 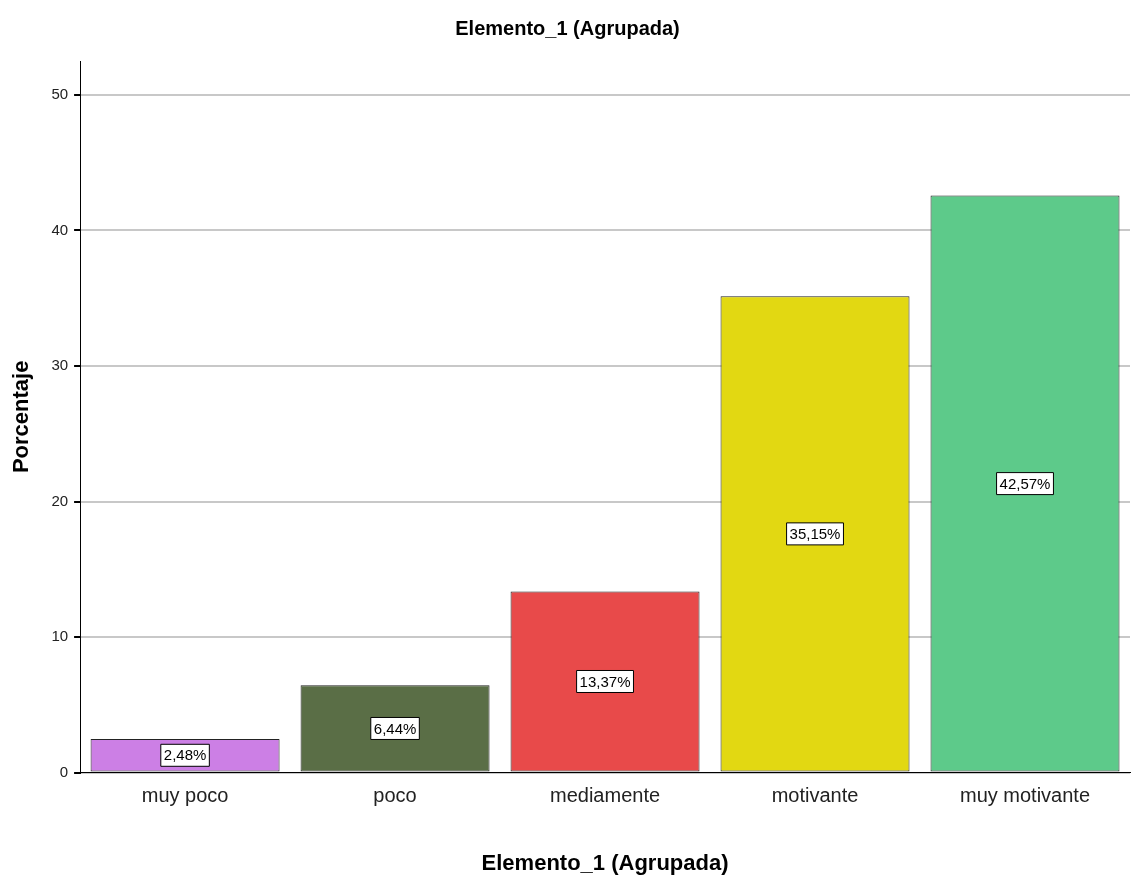 What do you see at coordinates (605, 795) in the screenshot?
I see `x-tick-label: mediamente` at bounding box center [605, 795].